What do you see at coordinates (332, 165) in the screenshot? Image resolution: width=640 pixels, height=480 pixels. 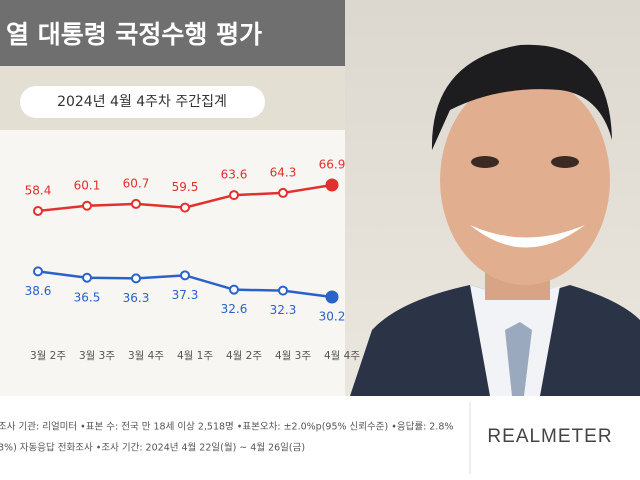 I see `value-label: 66.9` at bounding box center [332, 165].